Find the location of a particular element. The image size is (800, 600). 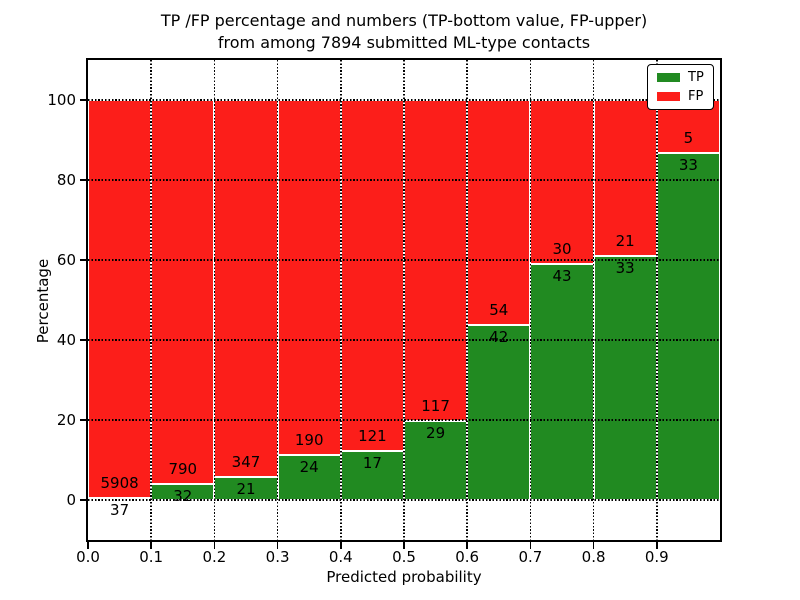

y-tick-label: 100 is located at coordinates (61, 100).